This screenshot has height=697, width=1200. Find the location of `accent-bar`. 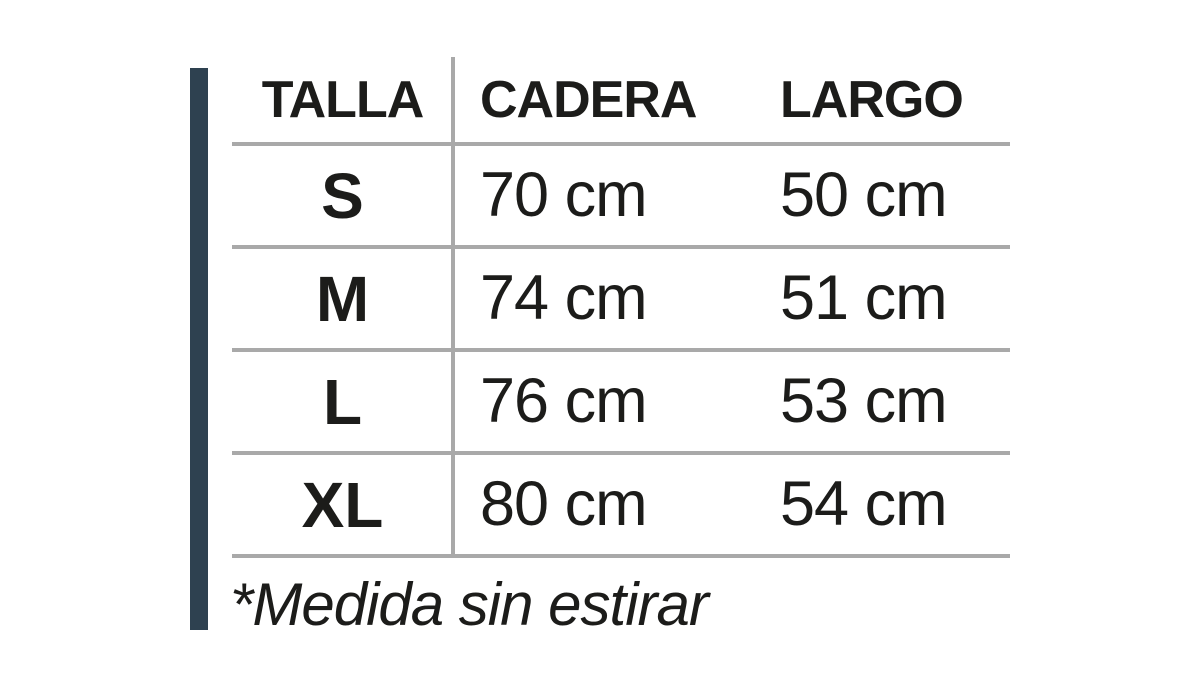

accent-bar is located at coordinates (199, 349).